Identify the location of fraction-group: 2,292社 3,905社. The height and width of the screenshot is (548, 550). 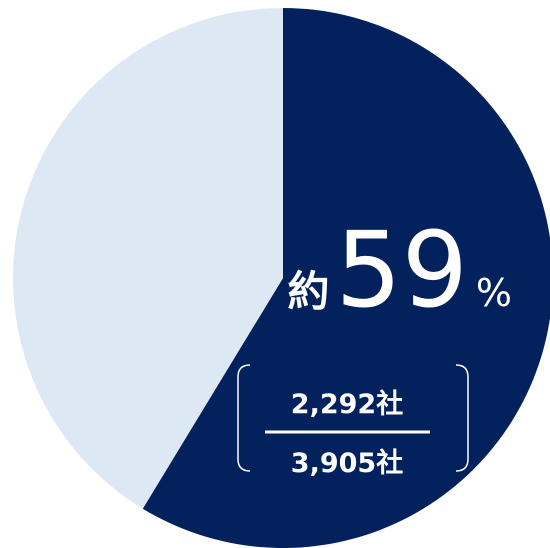
(353, 421).